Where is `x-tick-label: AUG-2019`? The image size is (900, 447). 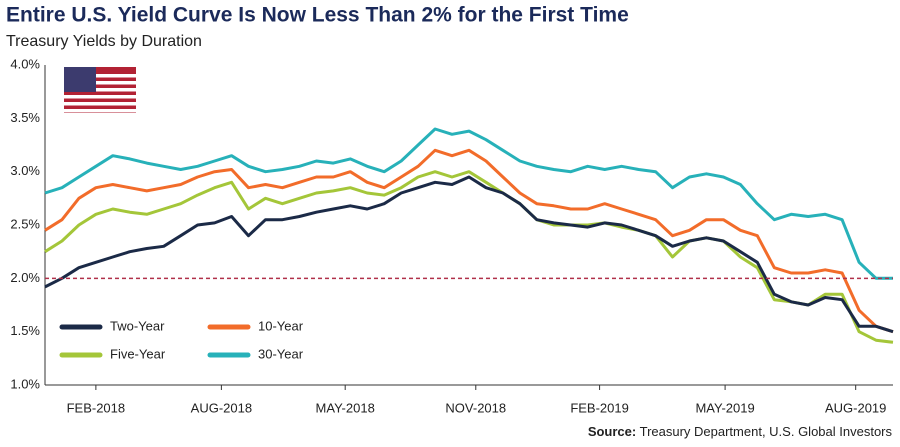 x-tick-label: AUG-2019 is located at coordinates (855, 407).